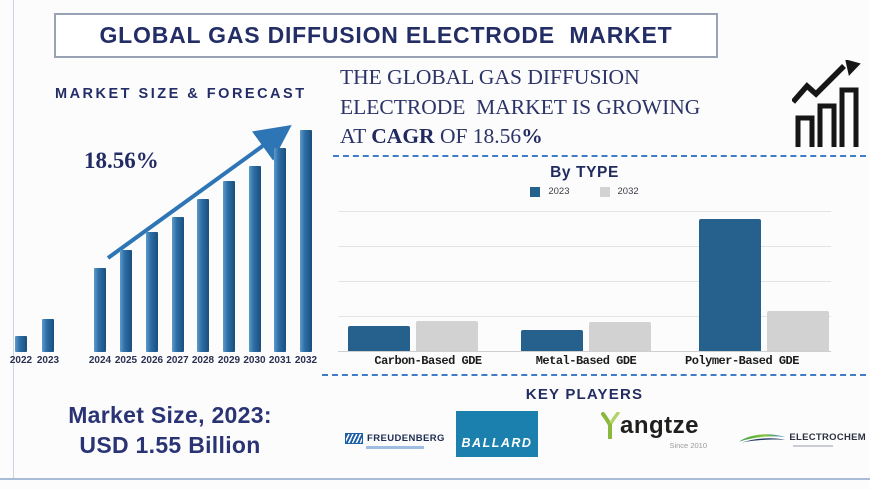 The width and height of the screenshot is (870, 489). Describe the element at coordinates (441, 136) in the screenshot. I see `growth-statement-line3: AT CAGR OF 18.56%` at that location.